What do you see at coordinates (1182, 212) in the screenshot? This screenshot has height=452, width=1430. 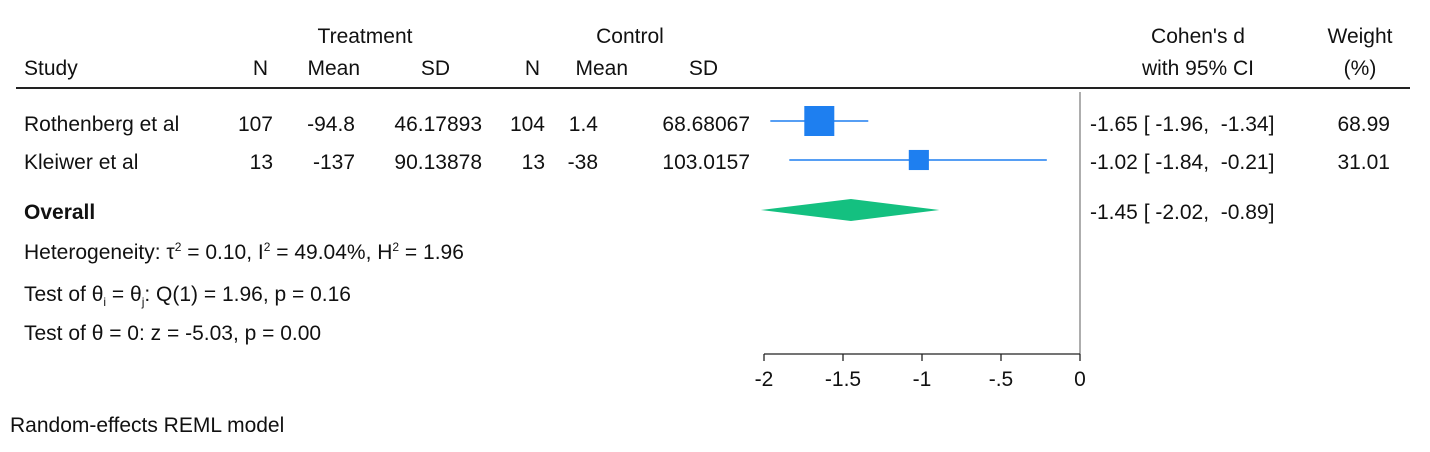 I see `overall-effect-ci: -1.45 [ -2.02, -0.89]` at bounding box center [1182, 212].